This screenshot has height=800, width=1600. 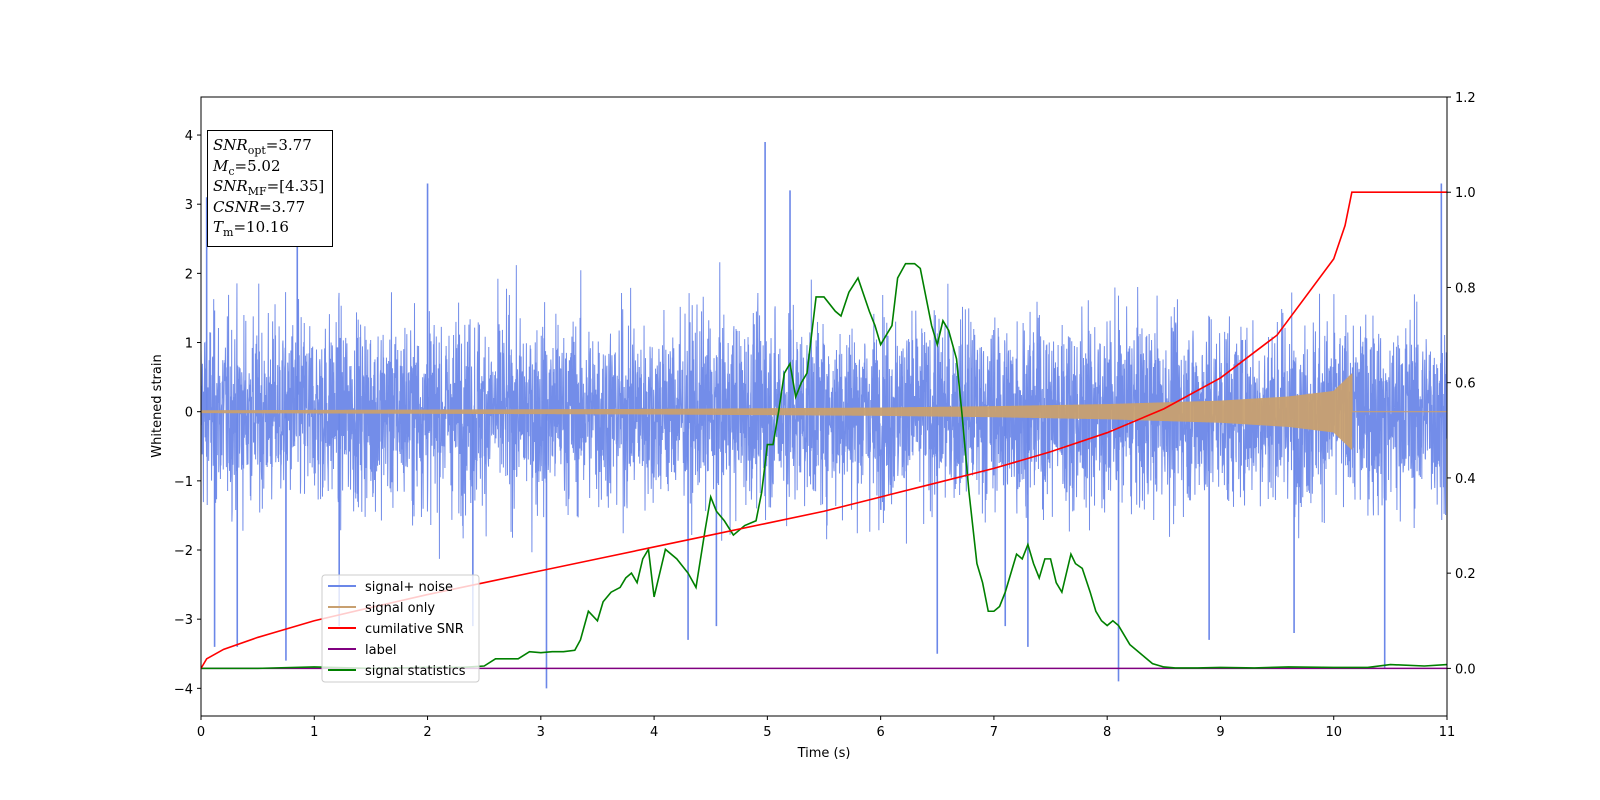 I want to click on tm-line: Tm=10.16, so click(x=270, y=227).